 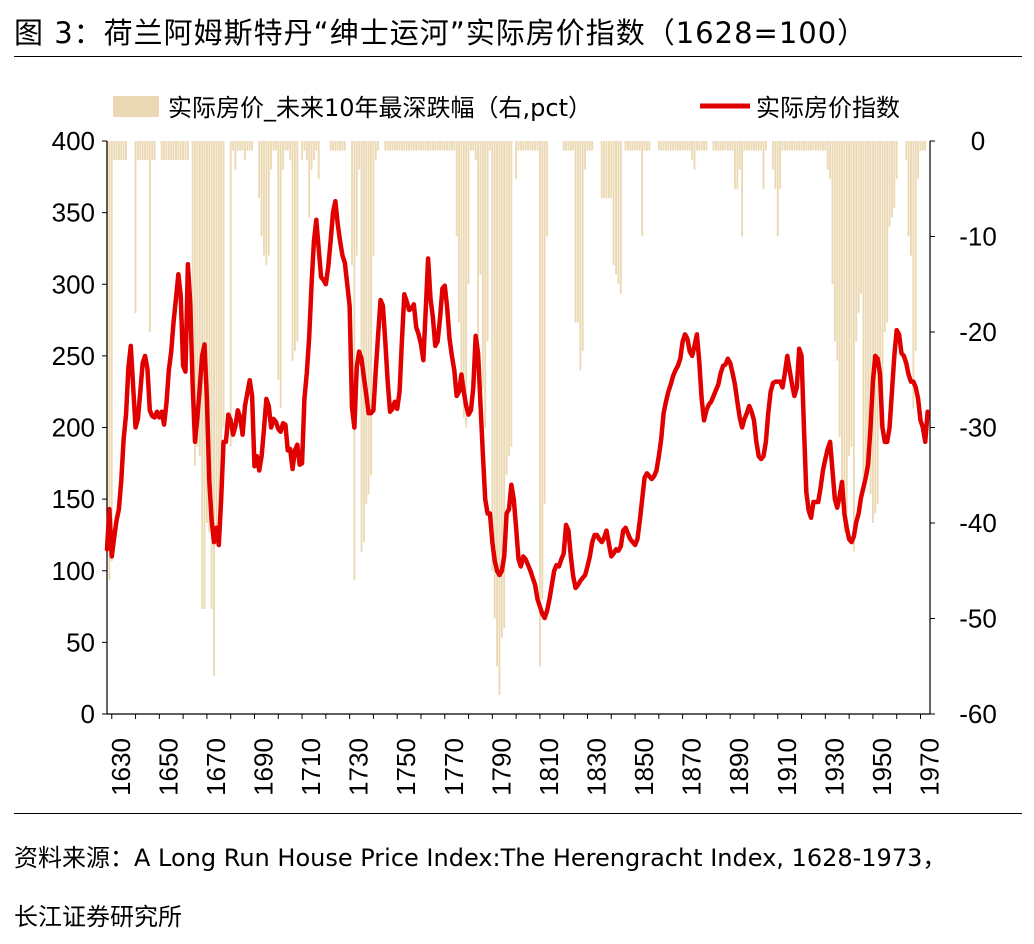 I want to click on x-tick-label: 1910, so click(x=787, y=767).